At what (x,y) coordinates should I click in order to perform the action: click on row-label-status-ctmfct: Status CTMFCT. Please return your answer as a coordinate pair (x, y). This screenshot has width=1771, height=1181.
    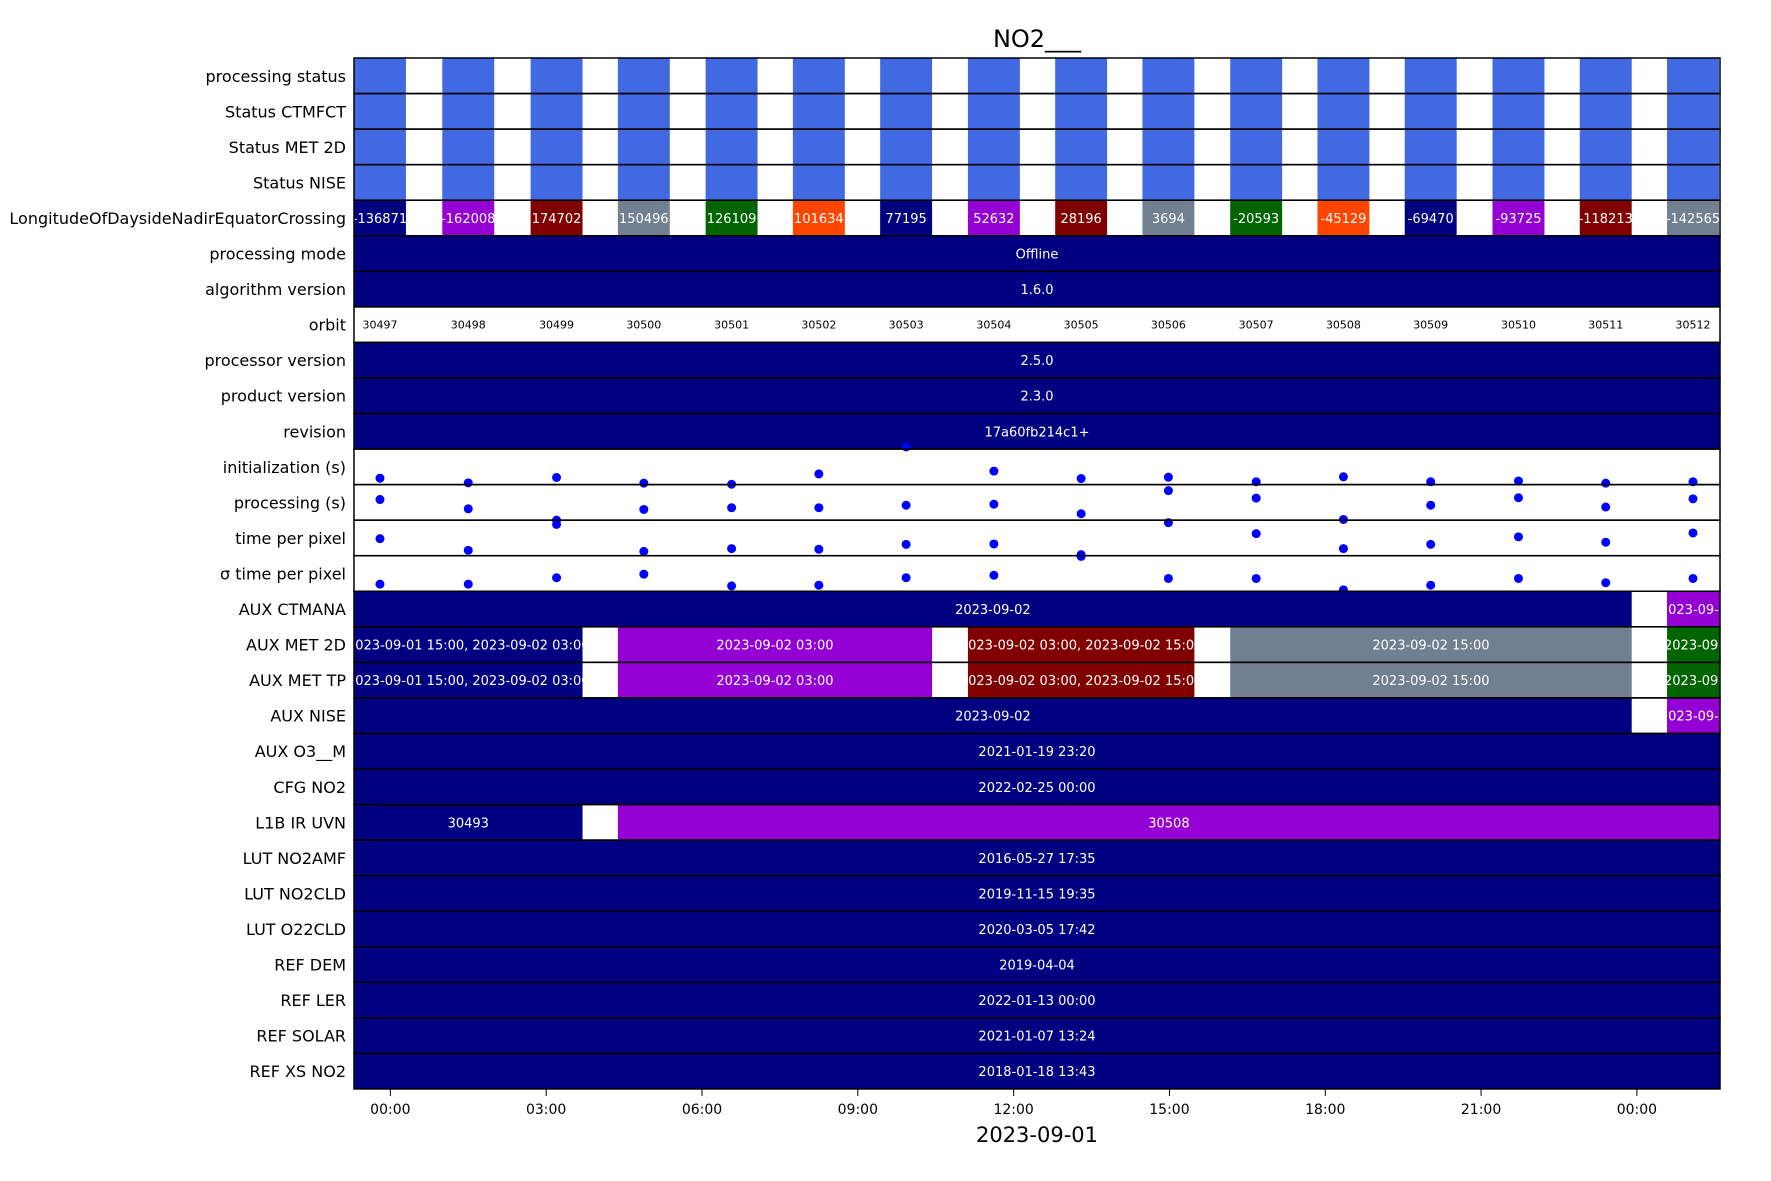
    Looking at the image, I should click on (285, 111).